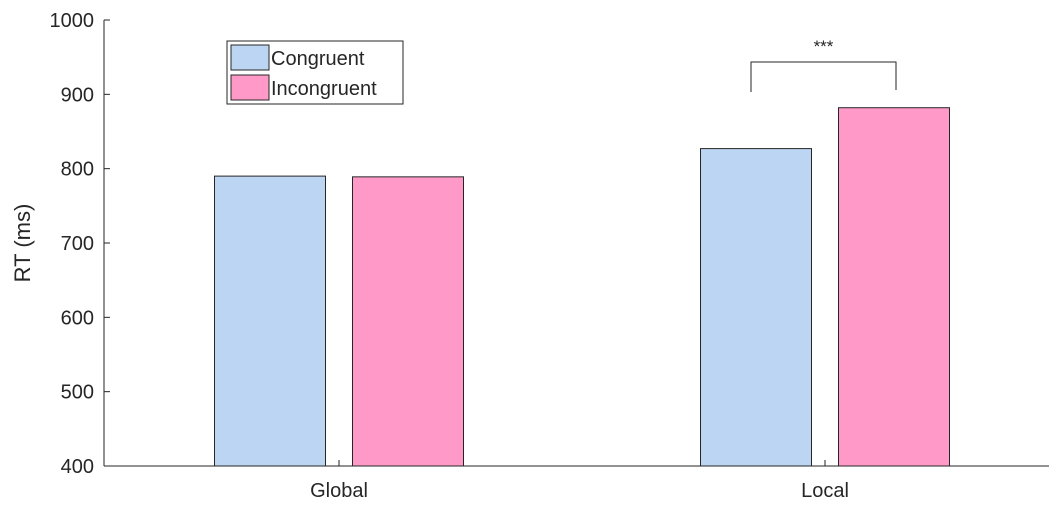  Describe the element at coordinates (270, 321) in the screenshot. I see `bar-congruent-global` at that location.